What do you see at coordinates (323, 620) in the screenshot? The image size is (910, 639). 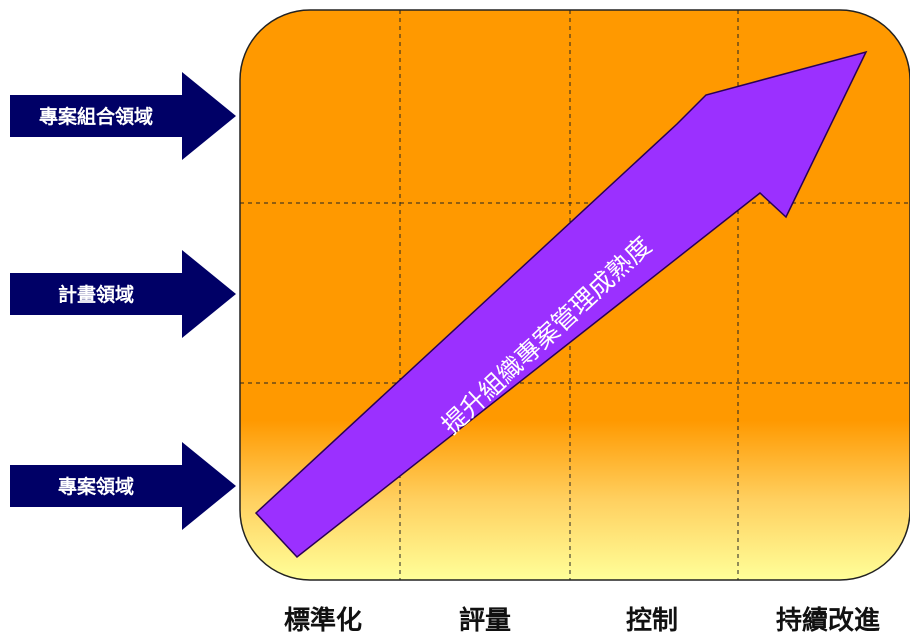 I see `stage-label: 標準化` at bounding box center [323, 620].